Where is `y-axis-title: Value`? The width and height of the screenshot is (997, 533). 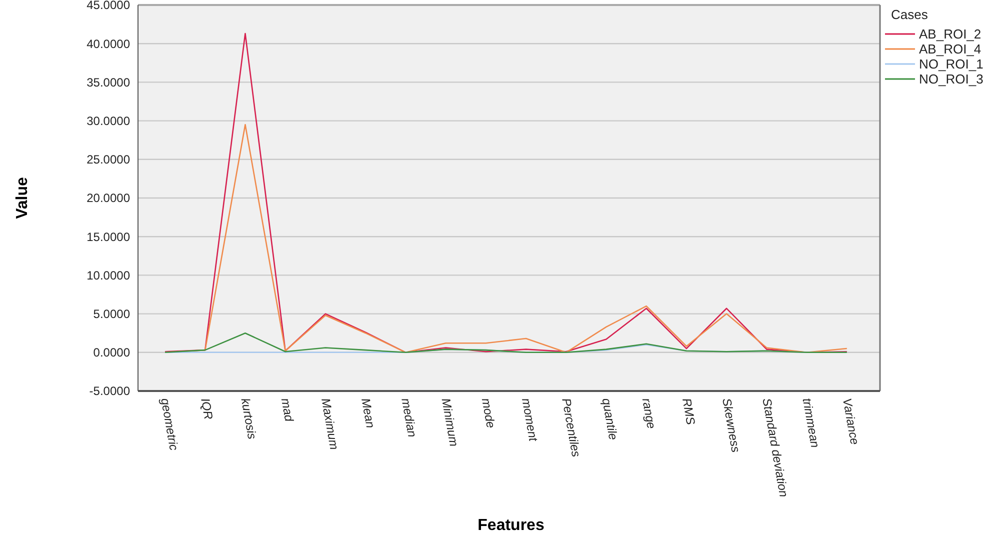
y-axis-title: Value is located at coordinates (22, 198).